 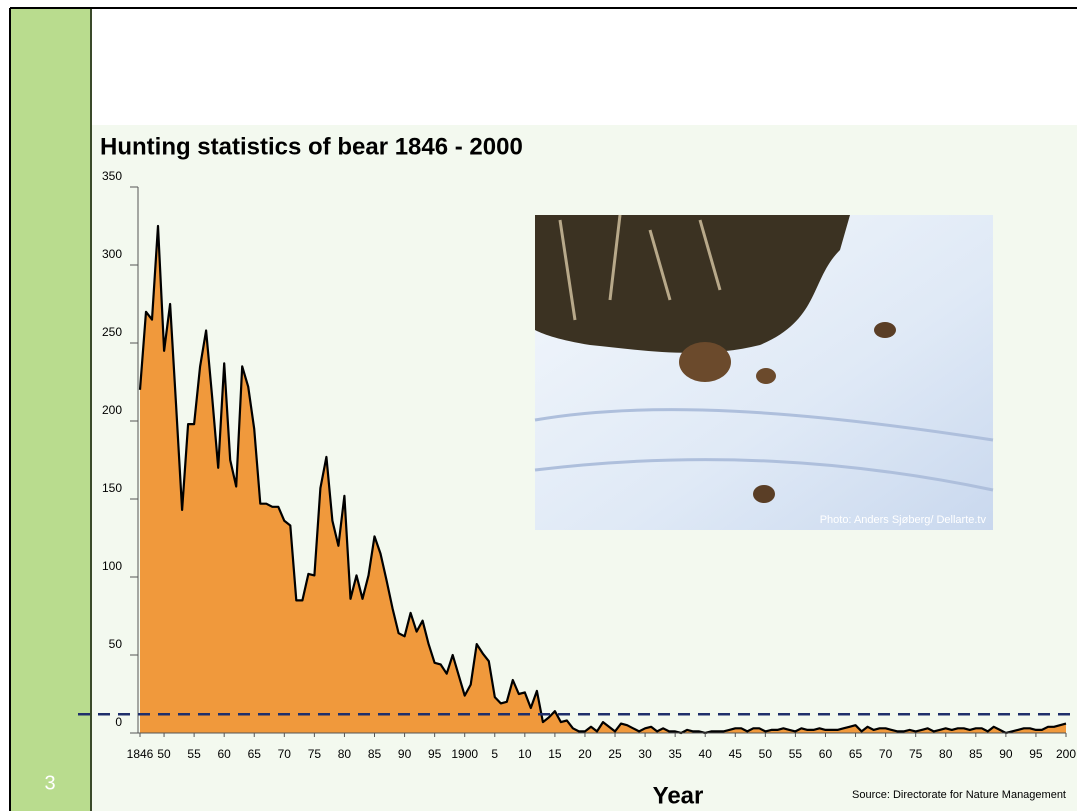 What do you see at coordinates (640, 267) in the screenshot?
I see `photo-trees` at bounding box center [640, 267].